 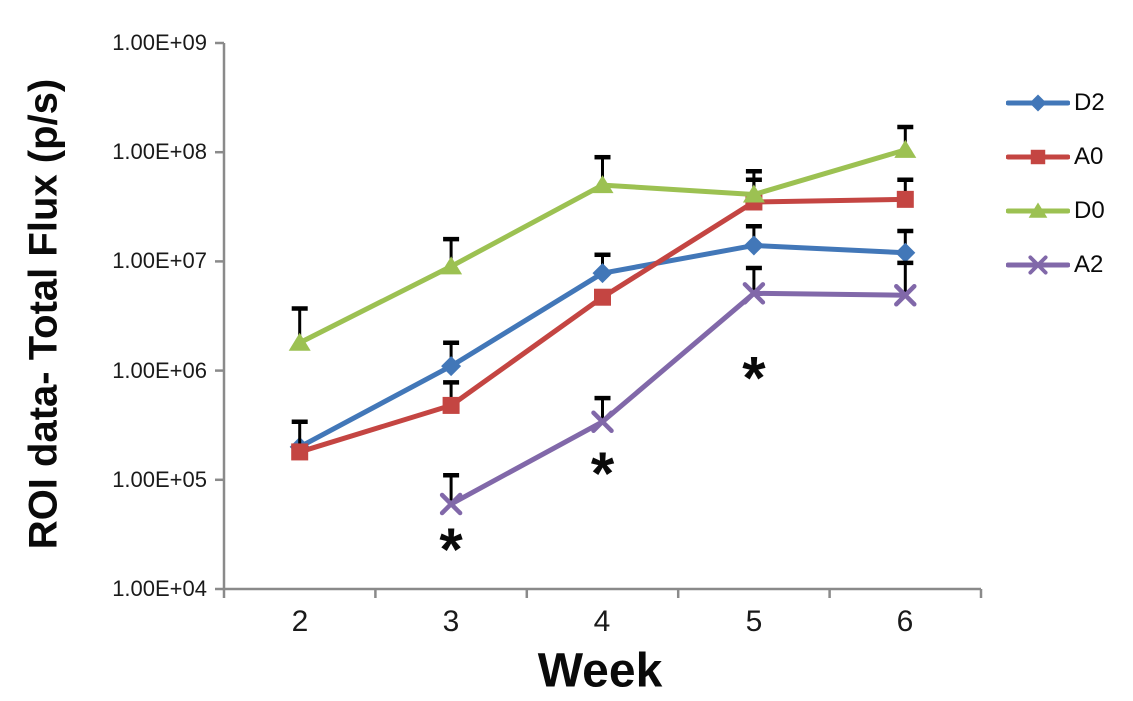 I want to click on legend-label-d2: D2, so click(x=1089, y=102).